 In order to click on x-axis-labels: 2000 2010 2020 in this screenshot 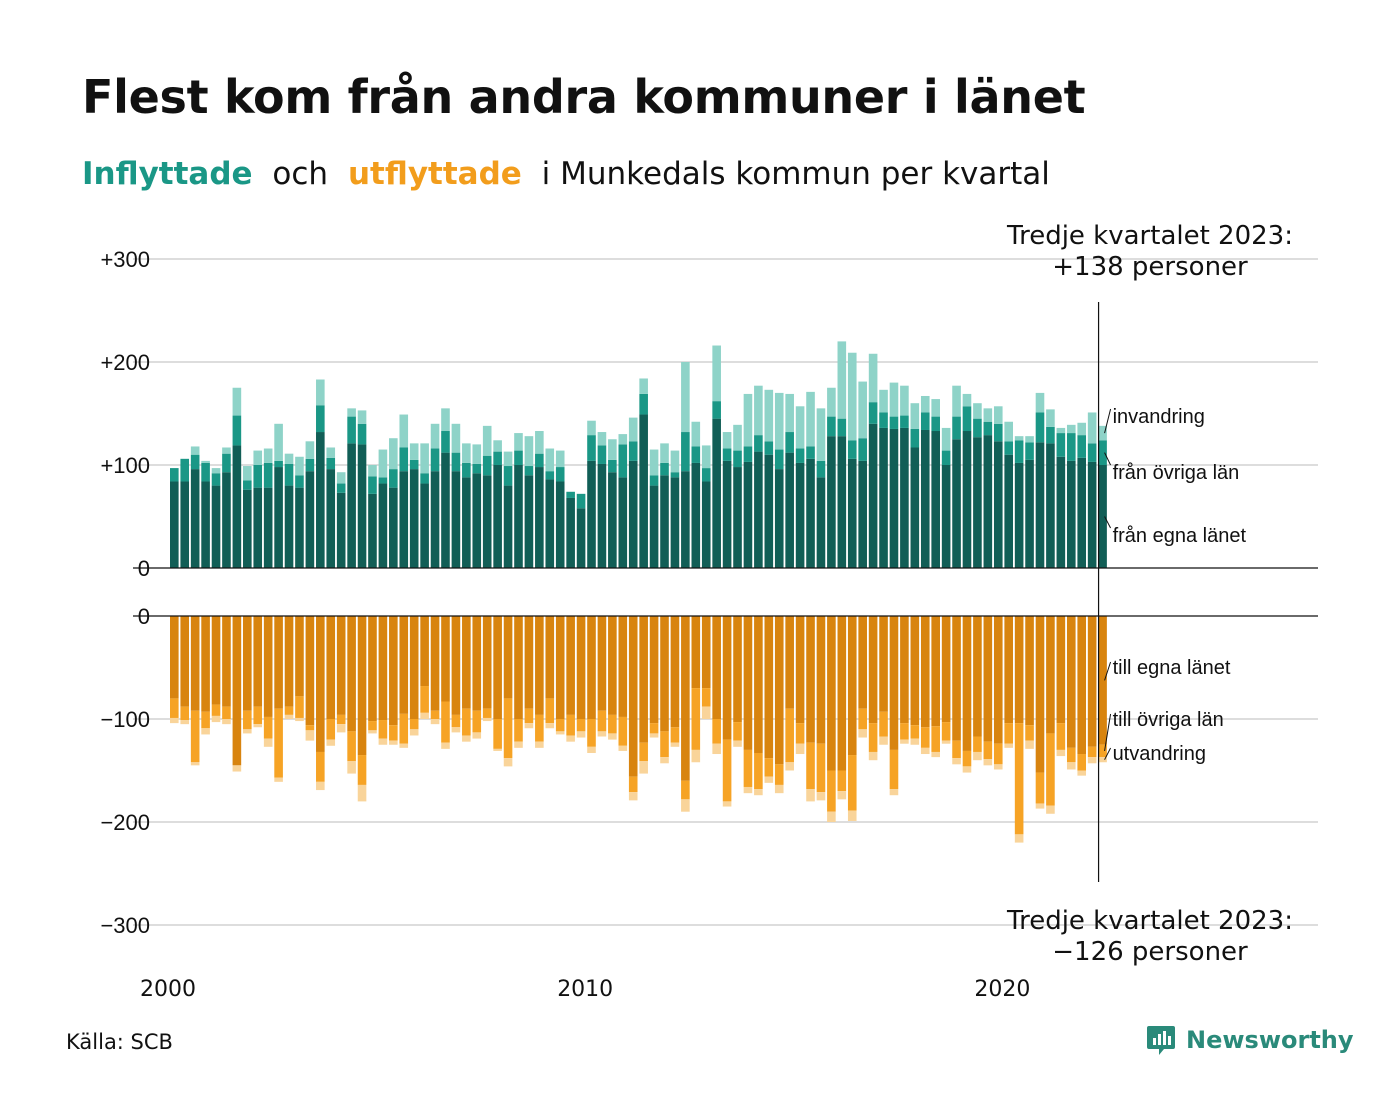, I will do `click(585, 988)`.